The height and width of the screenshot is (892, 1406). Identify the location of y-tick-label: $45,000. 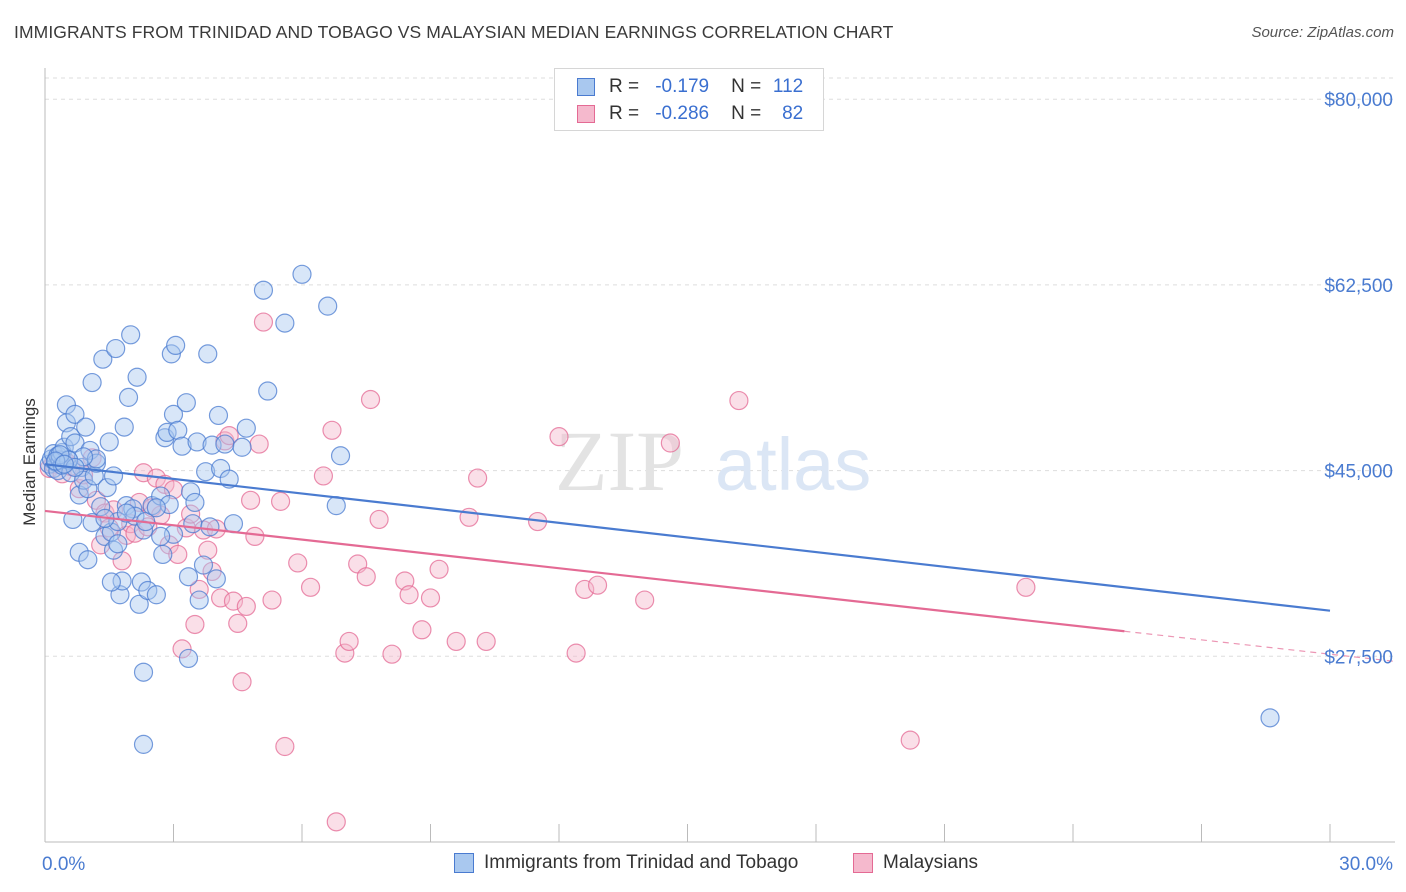
(1358, 472).